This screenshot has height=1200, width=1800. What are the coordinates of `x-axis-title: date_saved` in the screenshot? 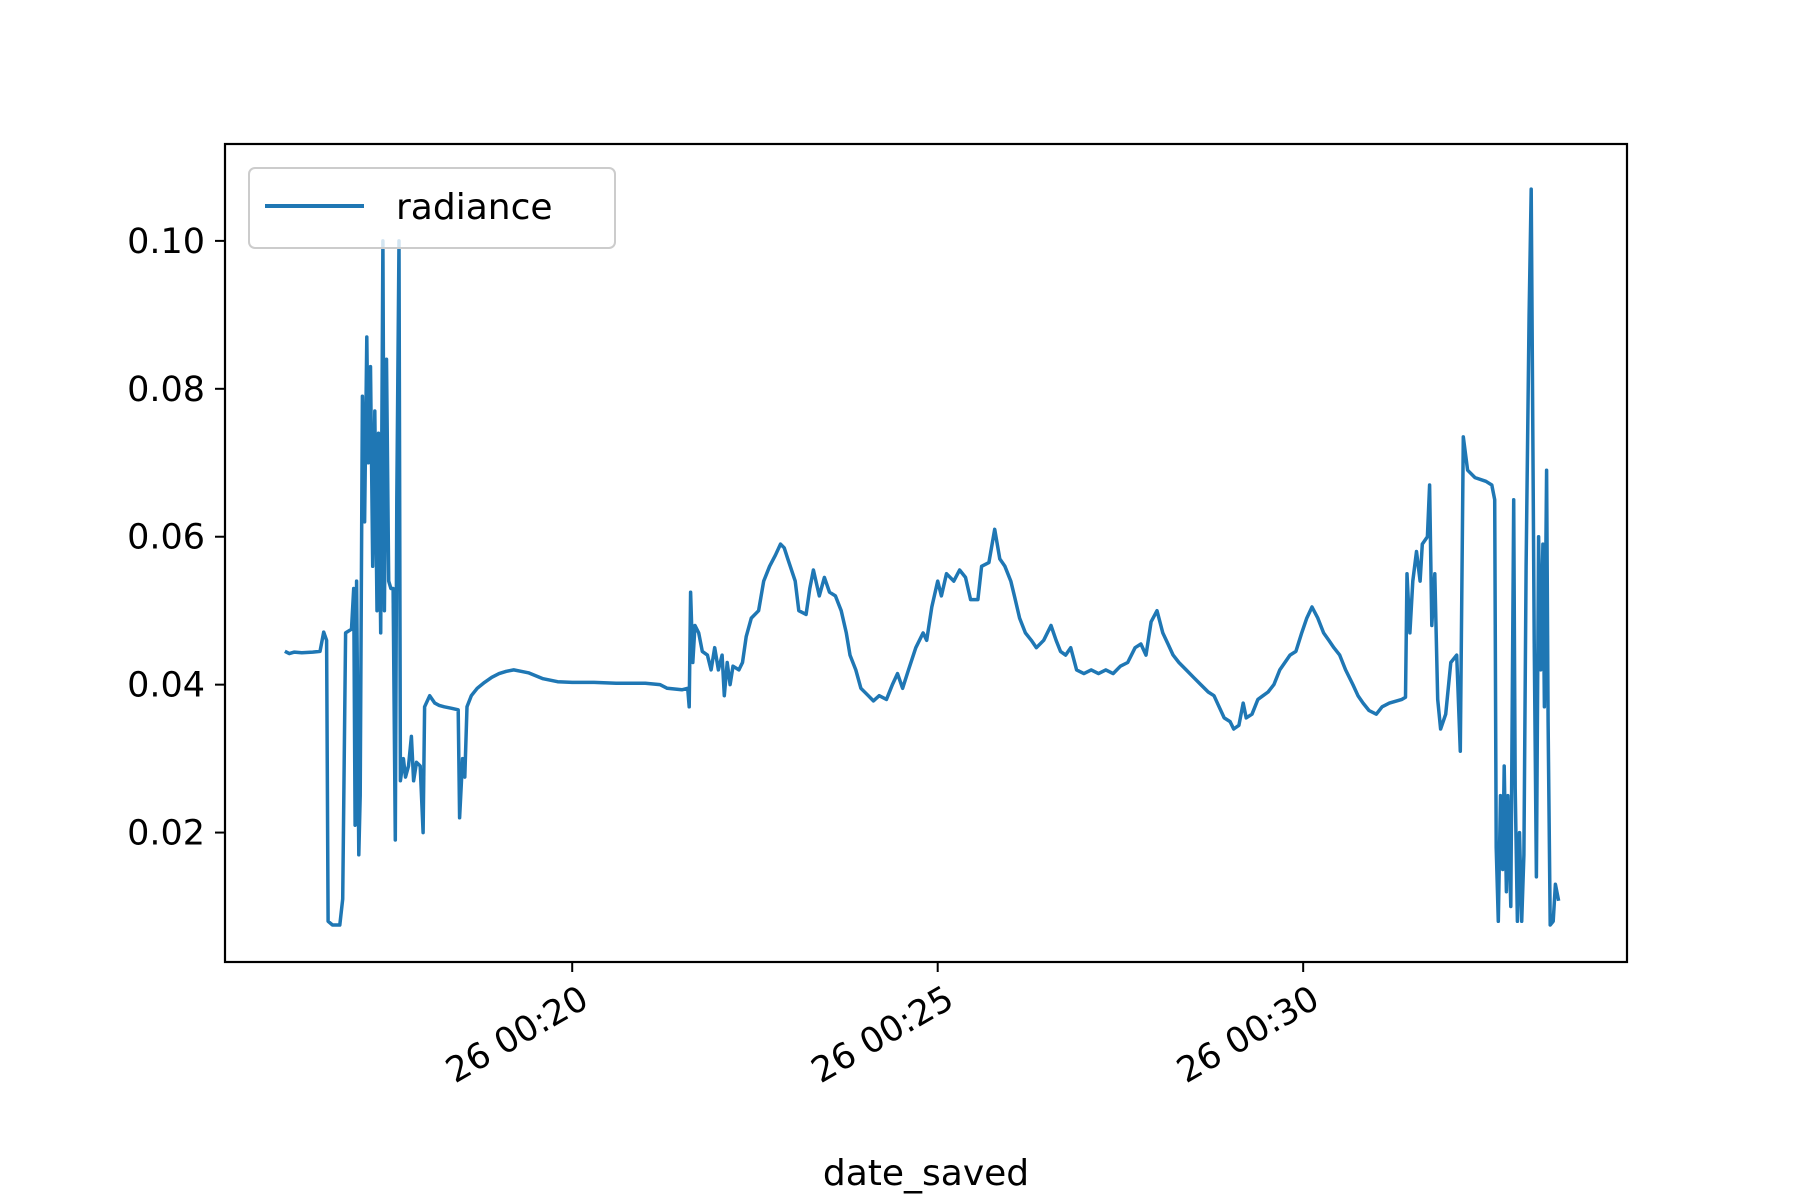 It's located at (926, 1173).